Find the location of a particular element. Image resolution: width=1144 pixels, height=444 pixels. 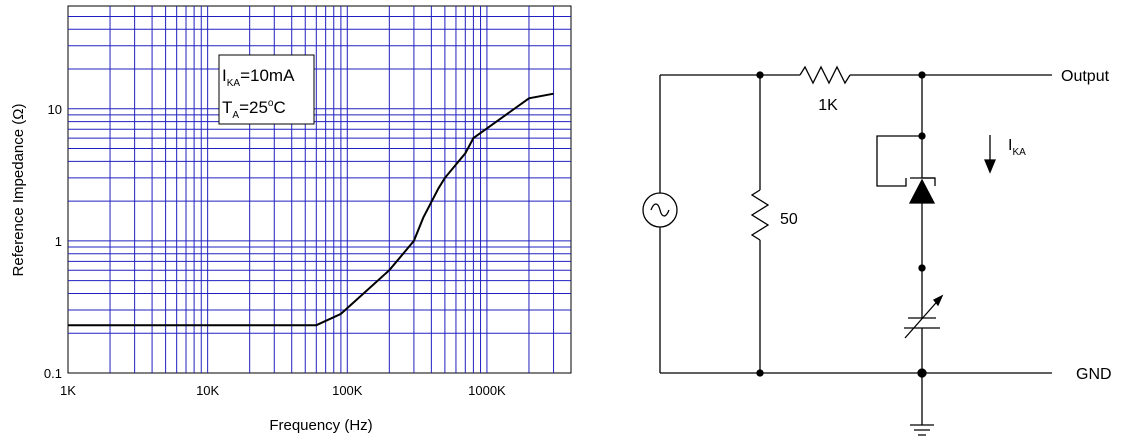

x-tick-labels: 1K 10K 100K 1000K is located at coordinates (283, 390).